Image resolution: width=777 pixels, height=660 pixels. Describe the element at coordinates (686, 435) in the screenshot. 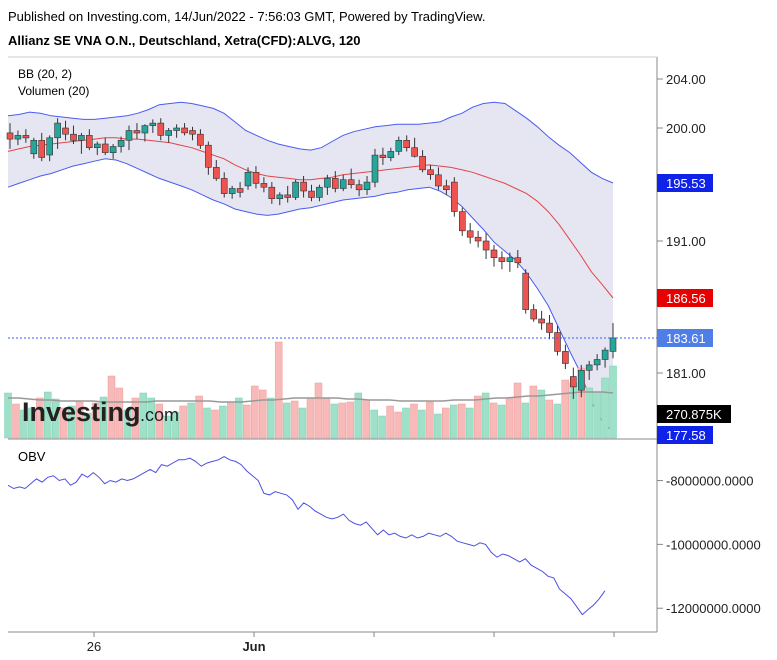

I see `bb-lower-label: 177.58` at that location.